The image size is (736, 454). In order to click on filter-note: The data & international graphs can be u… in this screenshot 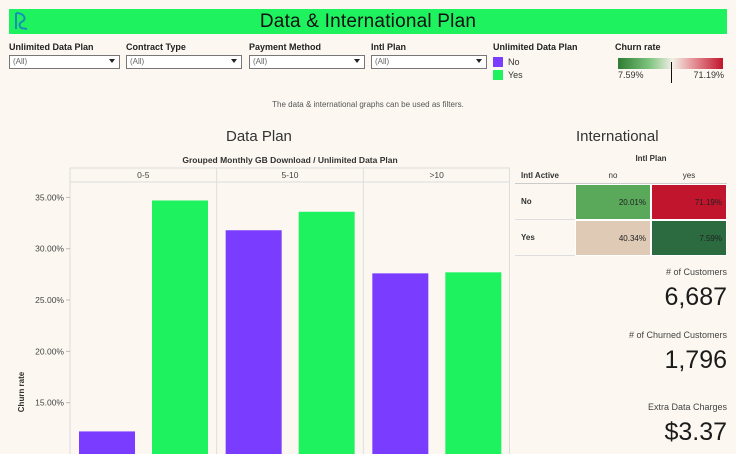, I will do `click(368, 104)`.